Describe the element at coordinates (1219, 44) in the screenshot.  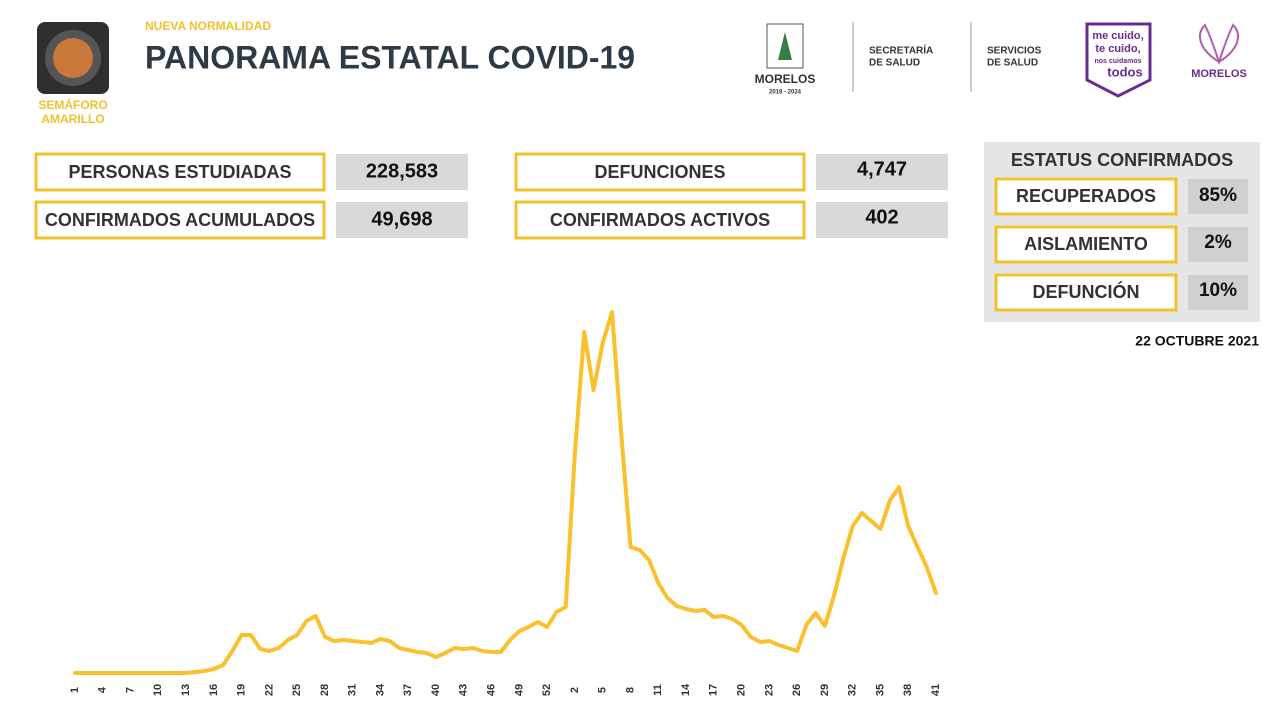
I see `gobierno-flower` at that location.